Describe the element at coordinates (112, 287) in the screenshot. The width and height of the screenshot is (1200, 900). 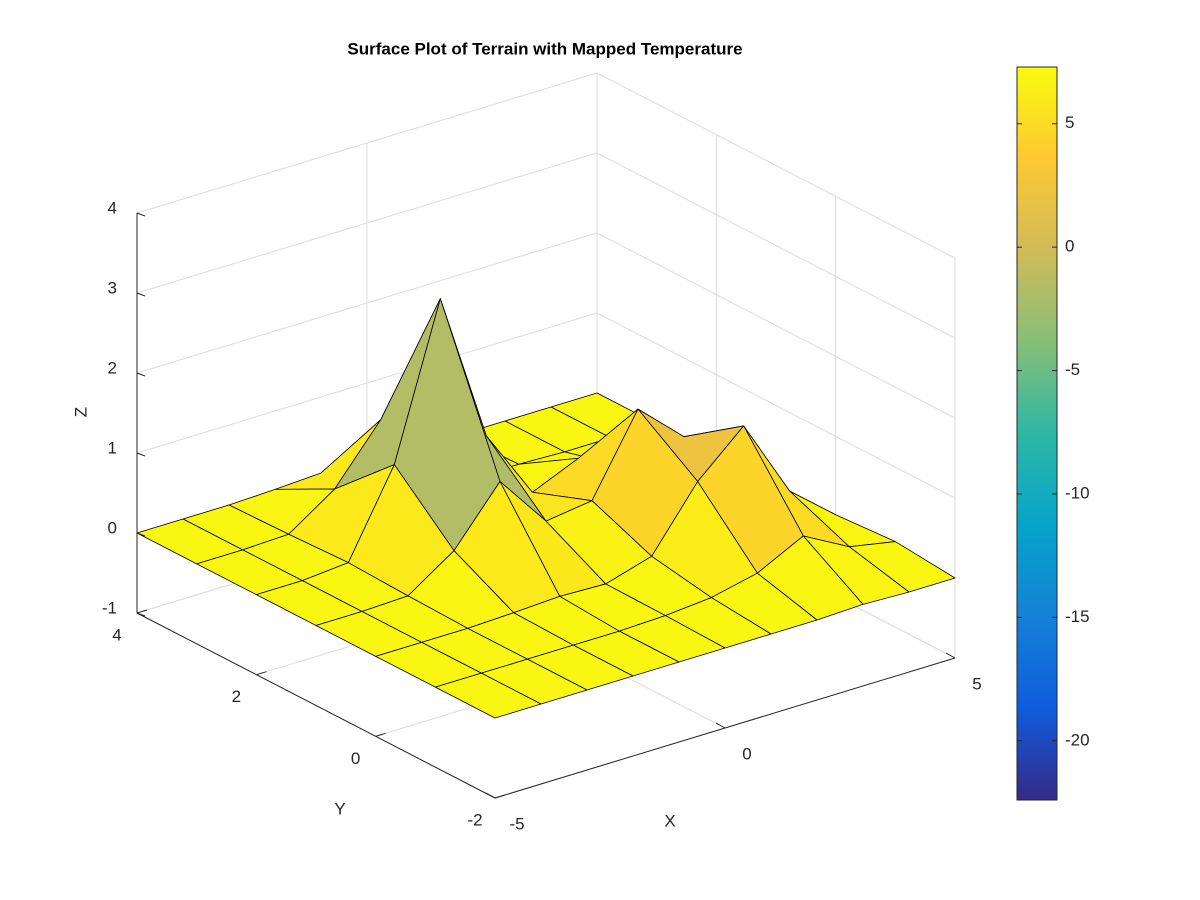
I see `z-tick-label: 3` at that location.